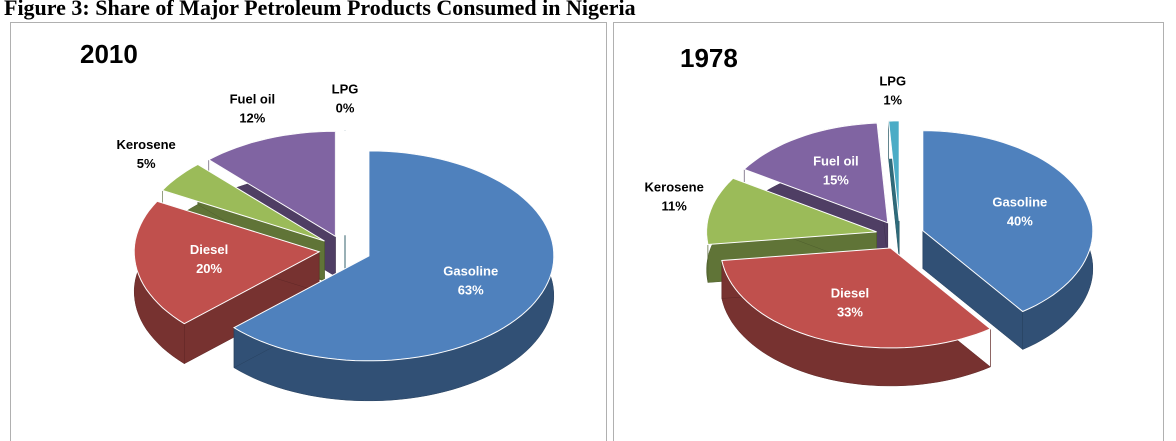 The image size is (1176, 441). I want to click on value-label: 63%, so click(471, 289).